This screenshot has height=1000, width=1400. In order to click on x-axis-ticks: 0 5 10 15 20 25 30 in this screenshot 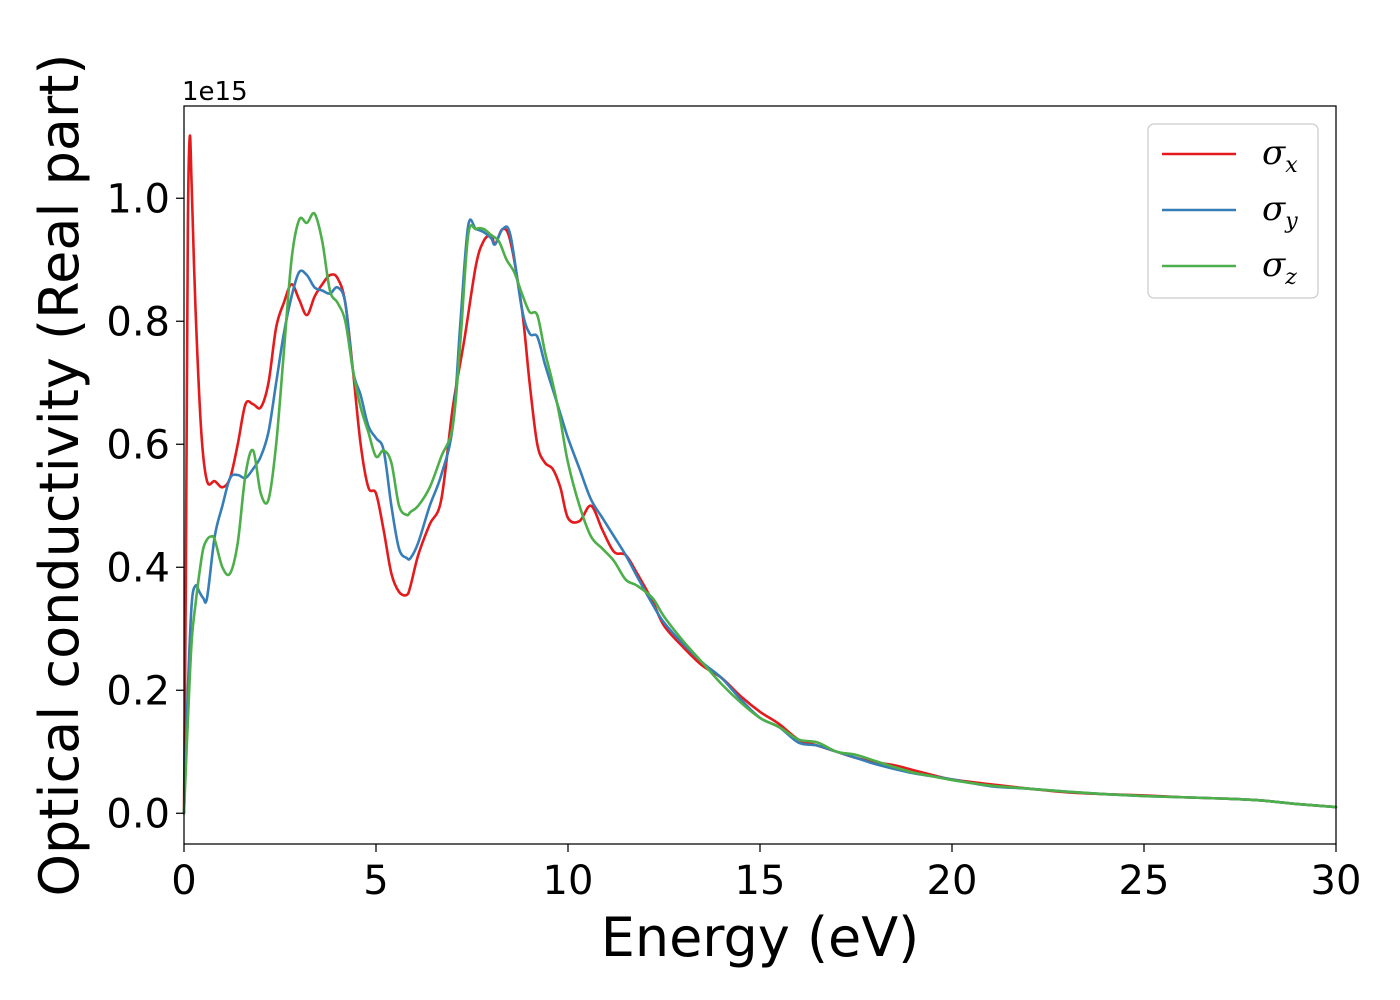, I will do `click(766, 874)`.